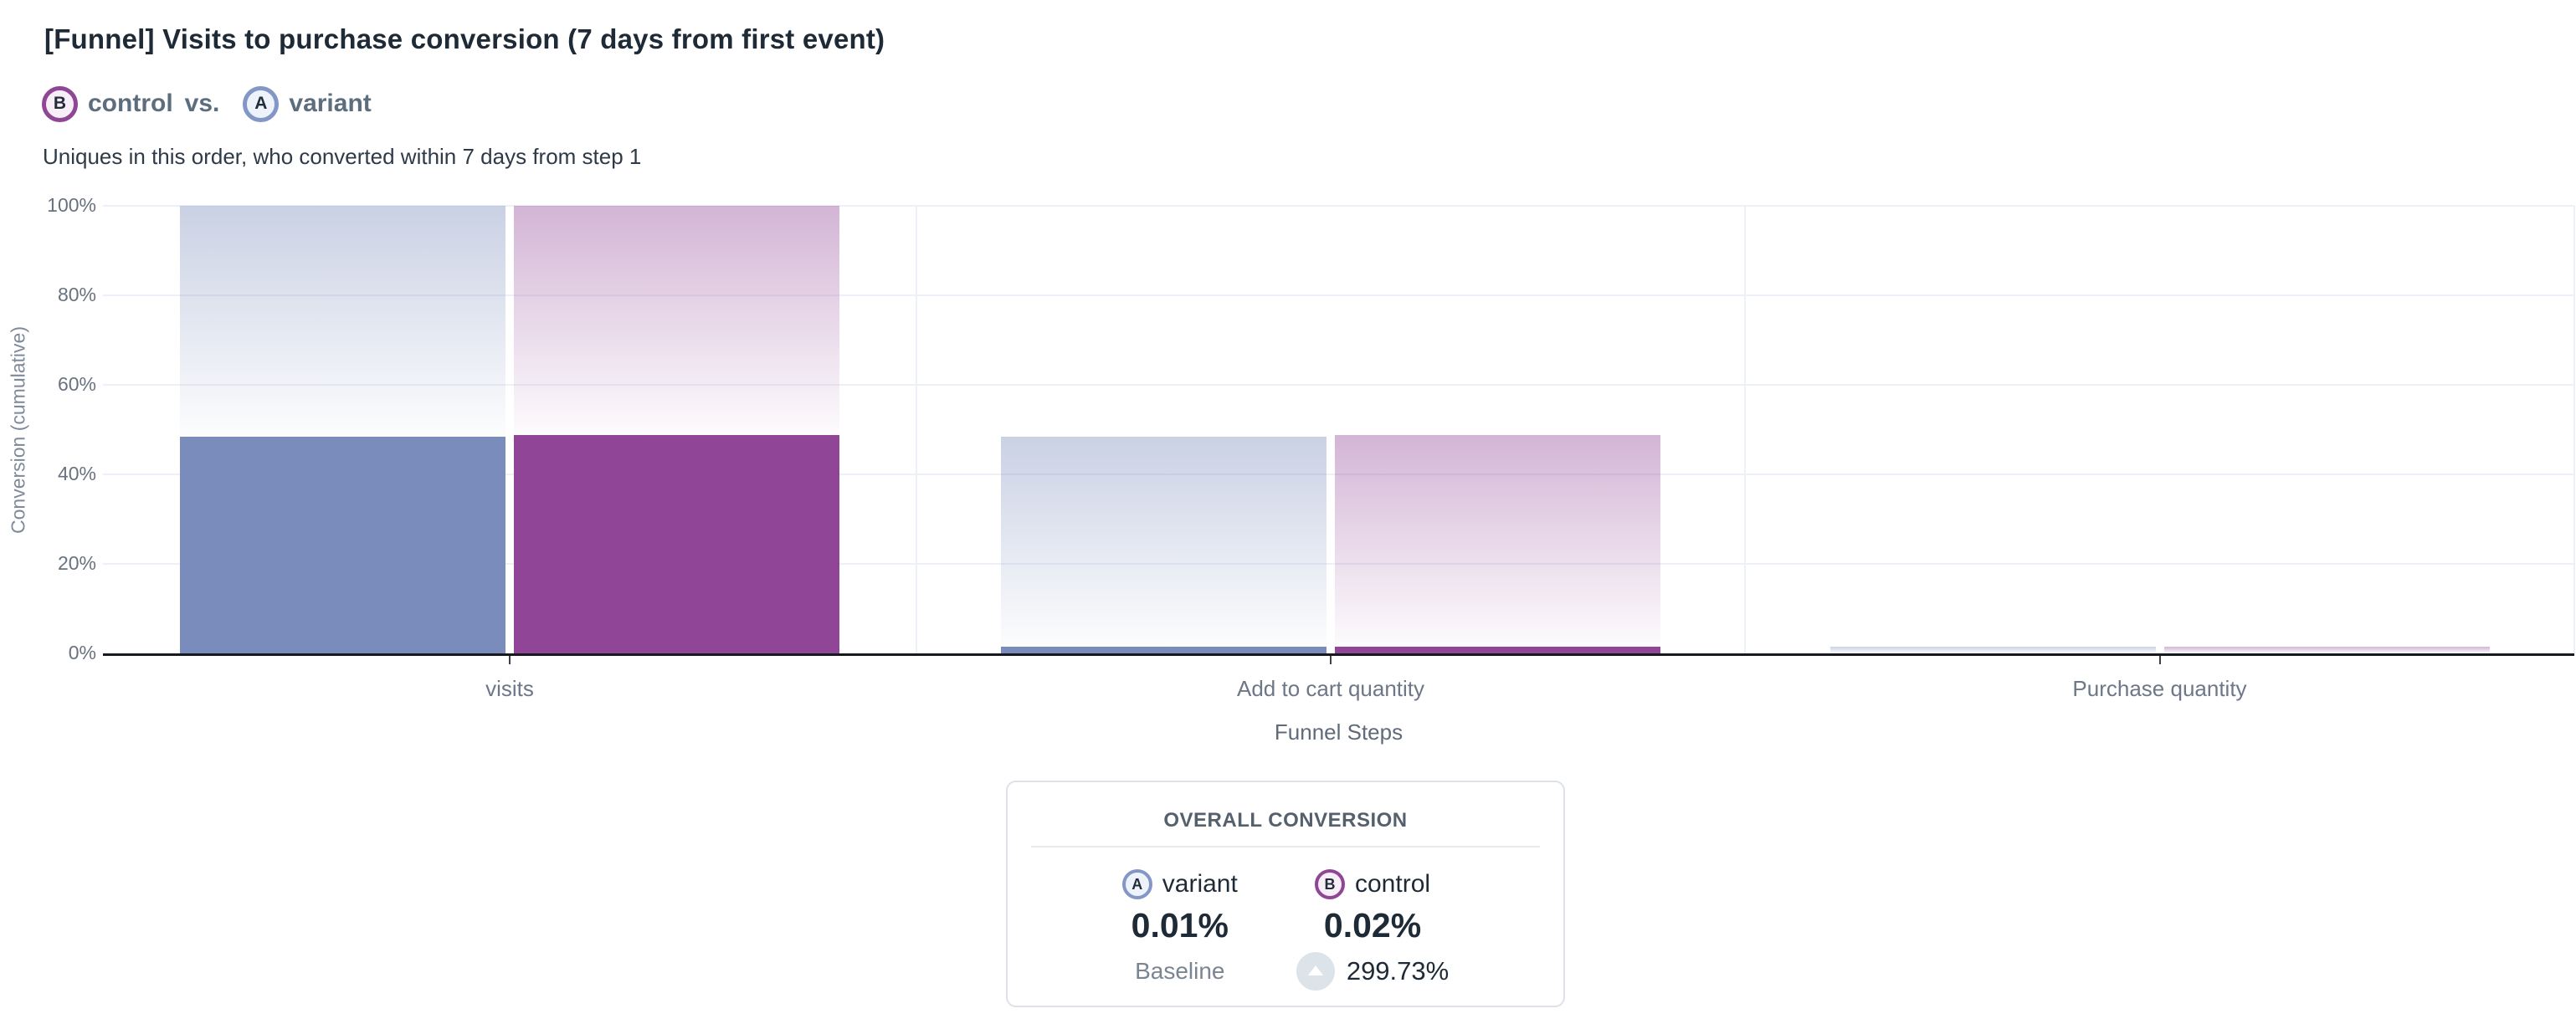  What do you see at coordinates (1393, 884) in the screenshot?
I see `control-name: control` at bounding box center [1393, 884].